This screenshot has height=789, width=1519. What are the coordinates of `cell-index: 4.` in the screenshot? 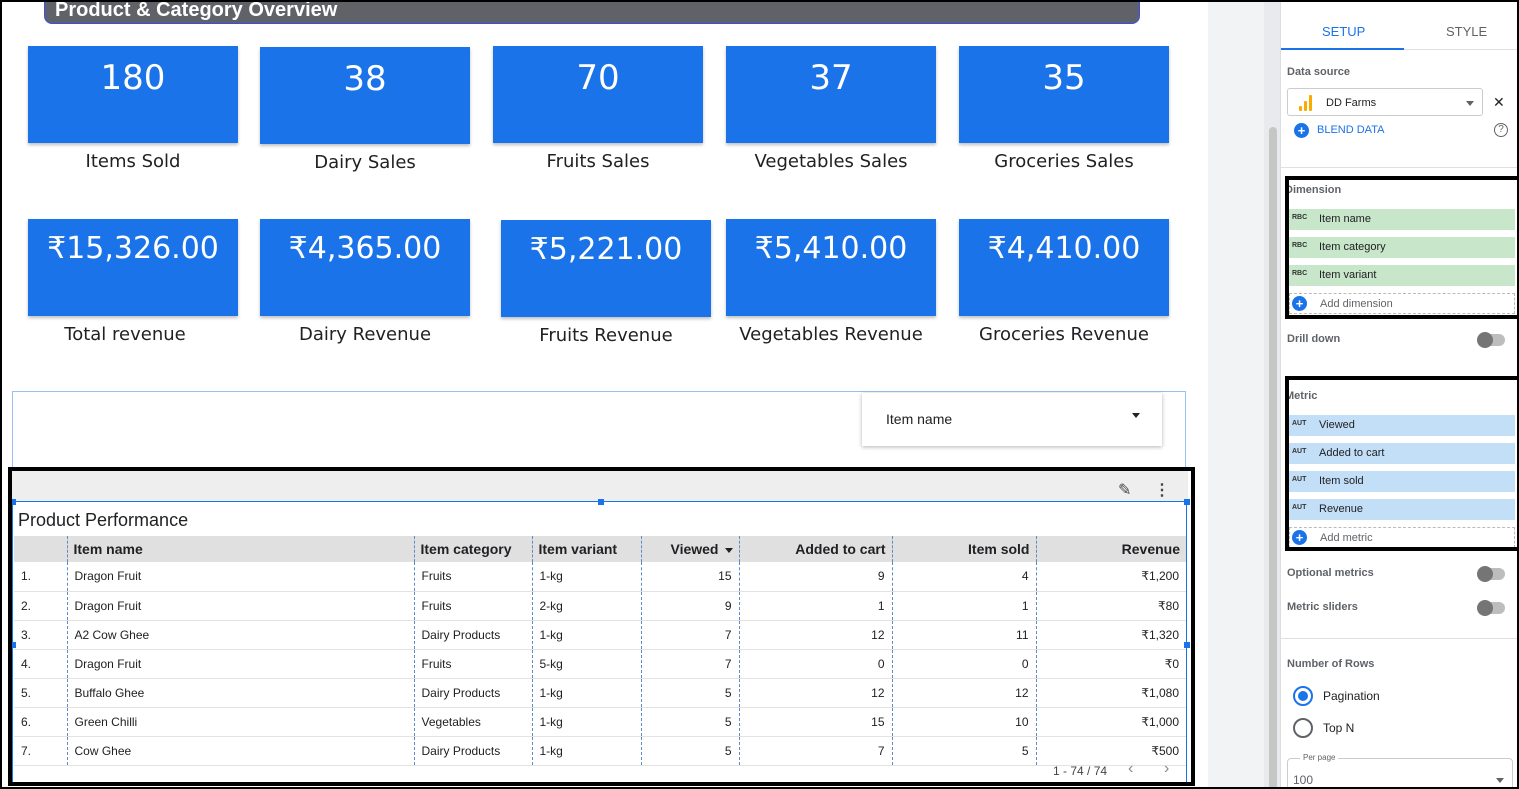 It's located at (40, 664).